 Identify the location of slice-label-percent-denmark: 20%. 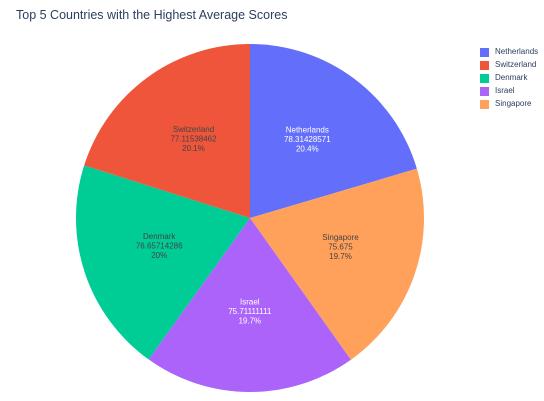
(159, 255).